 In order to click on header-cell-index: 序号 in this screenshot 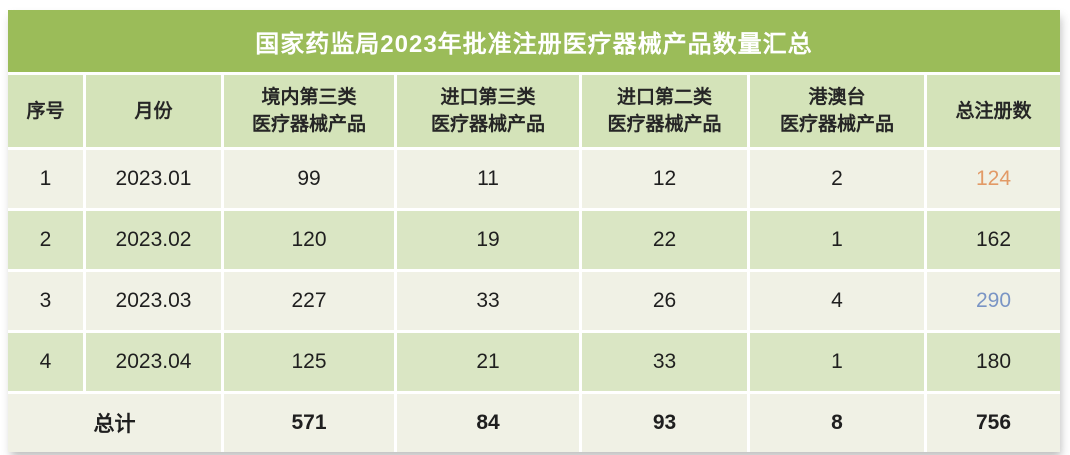, I will do `click(45, 111)`.